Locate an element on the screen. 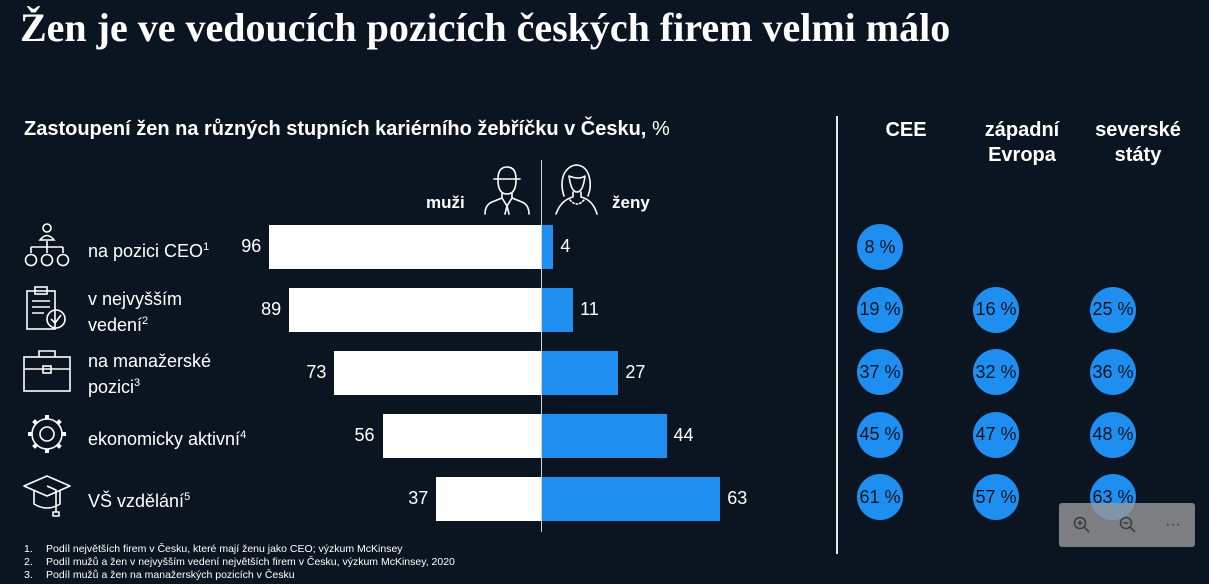 This screenshot has width=1209, height=584. row-label-text: v nejvyšším is located at coordinates (135, 299).